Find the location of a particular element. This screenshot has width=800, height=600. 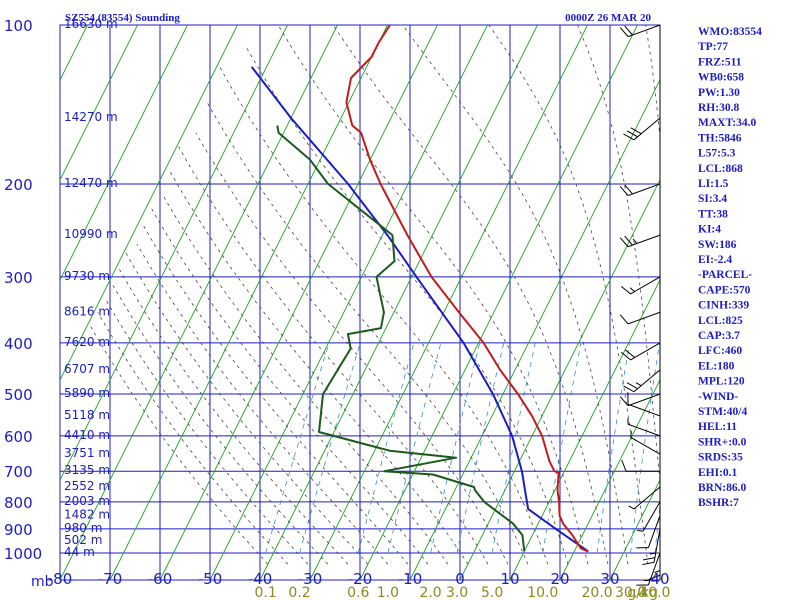

height-label: 16630 m is located at coordinates (91, 24).